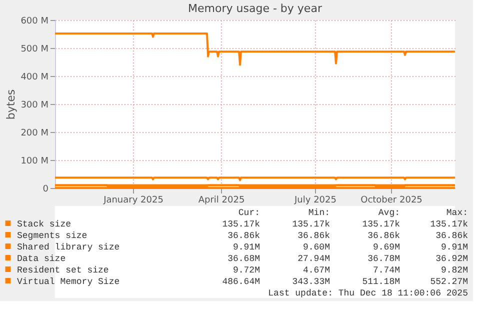  I want to click on chart-title: Memory usage - by year, so click(255, 8).